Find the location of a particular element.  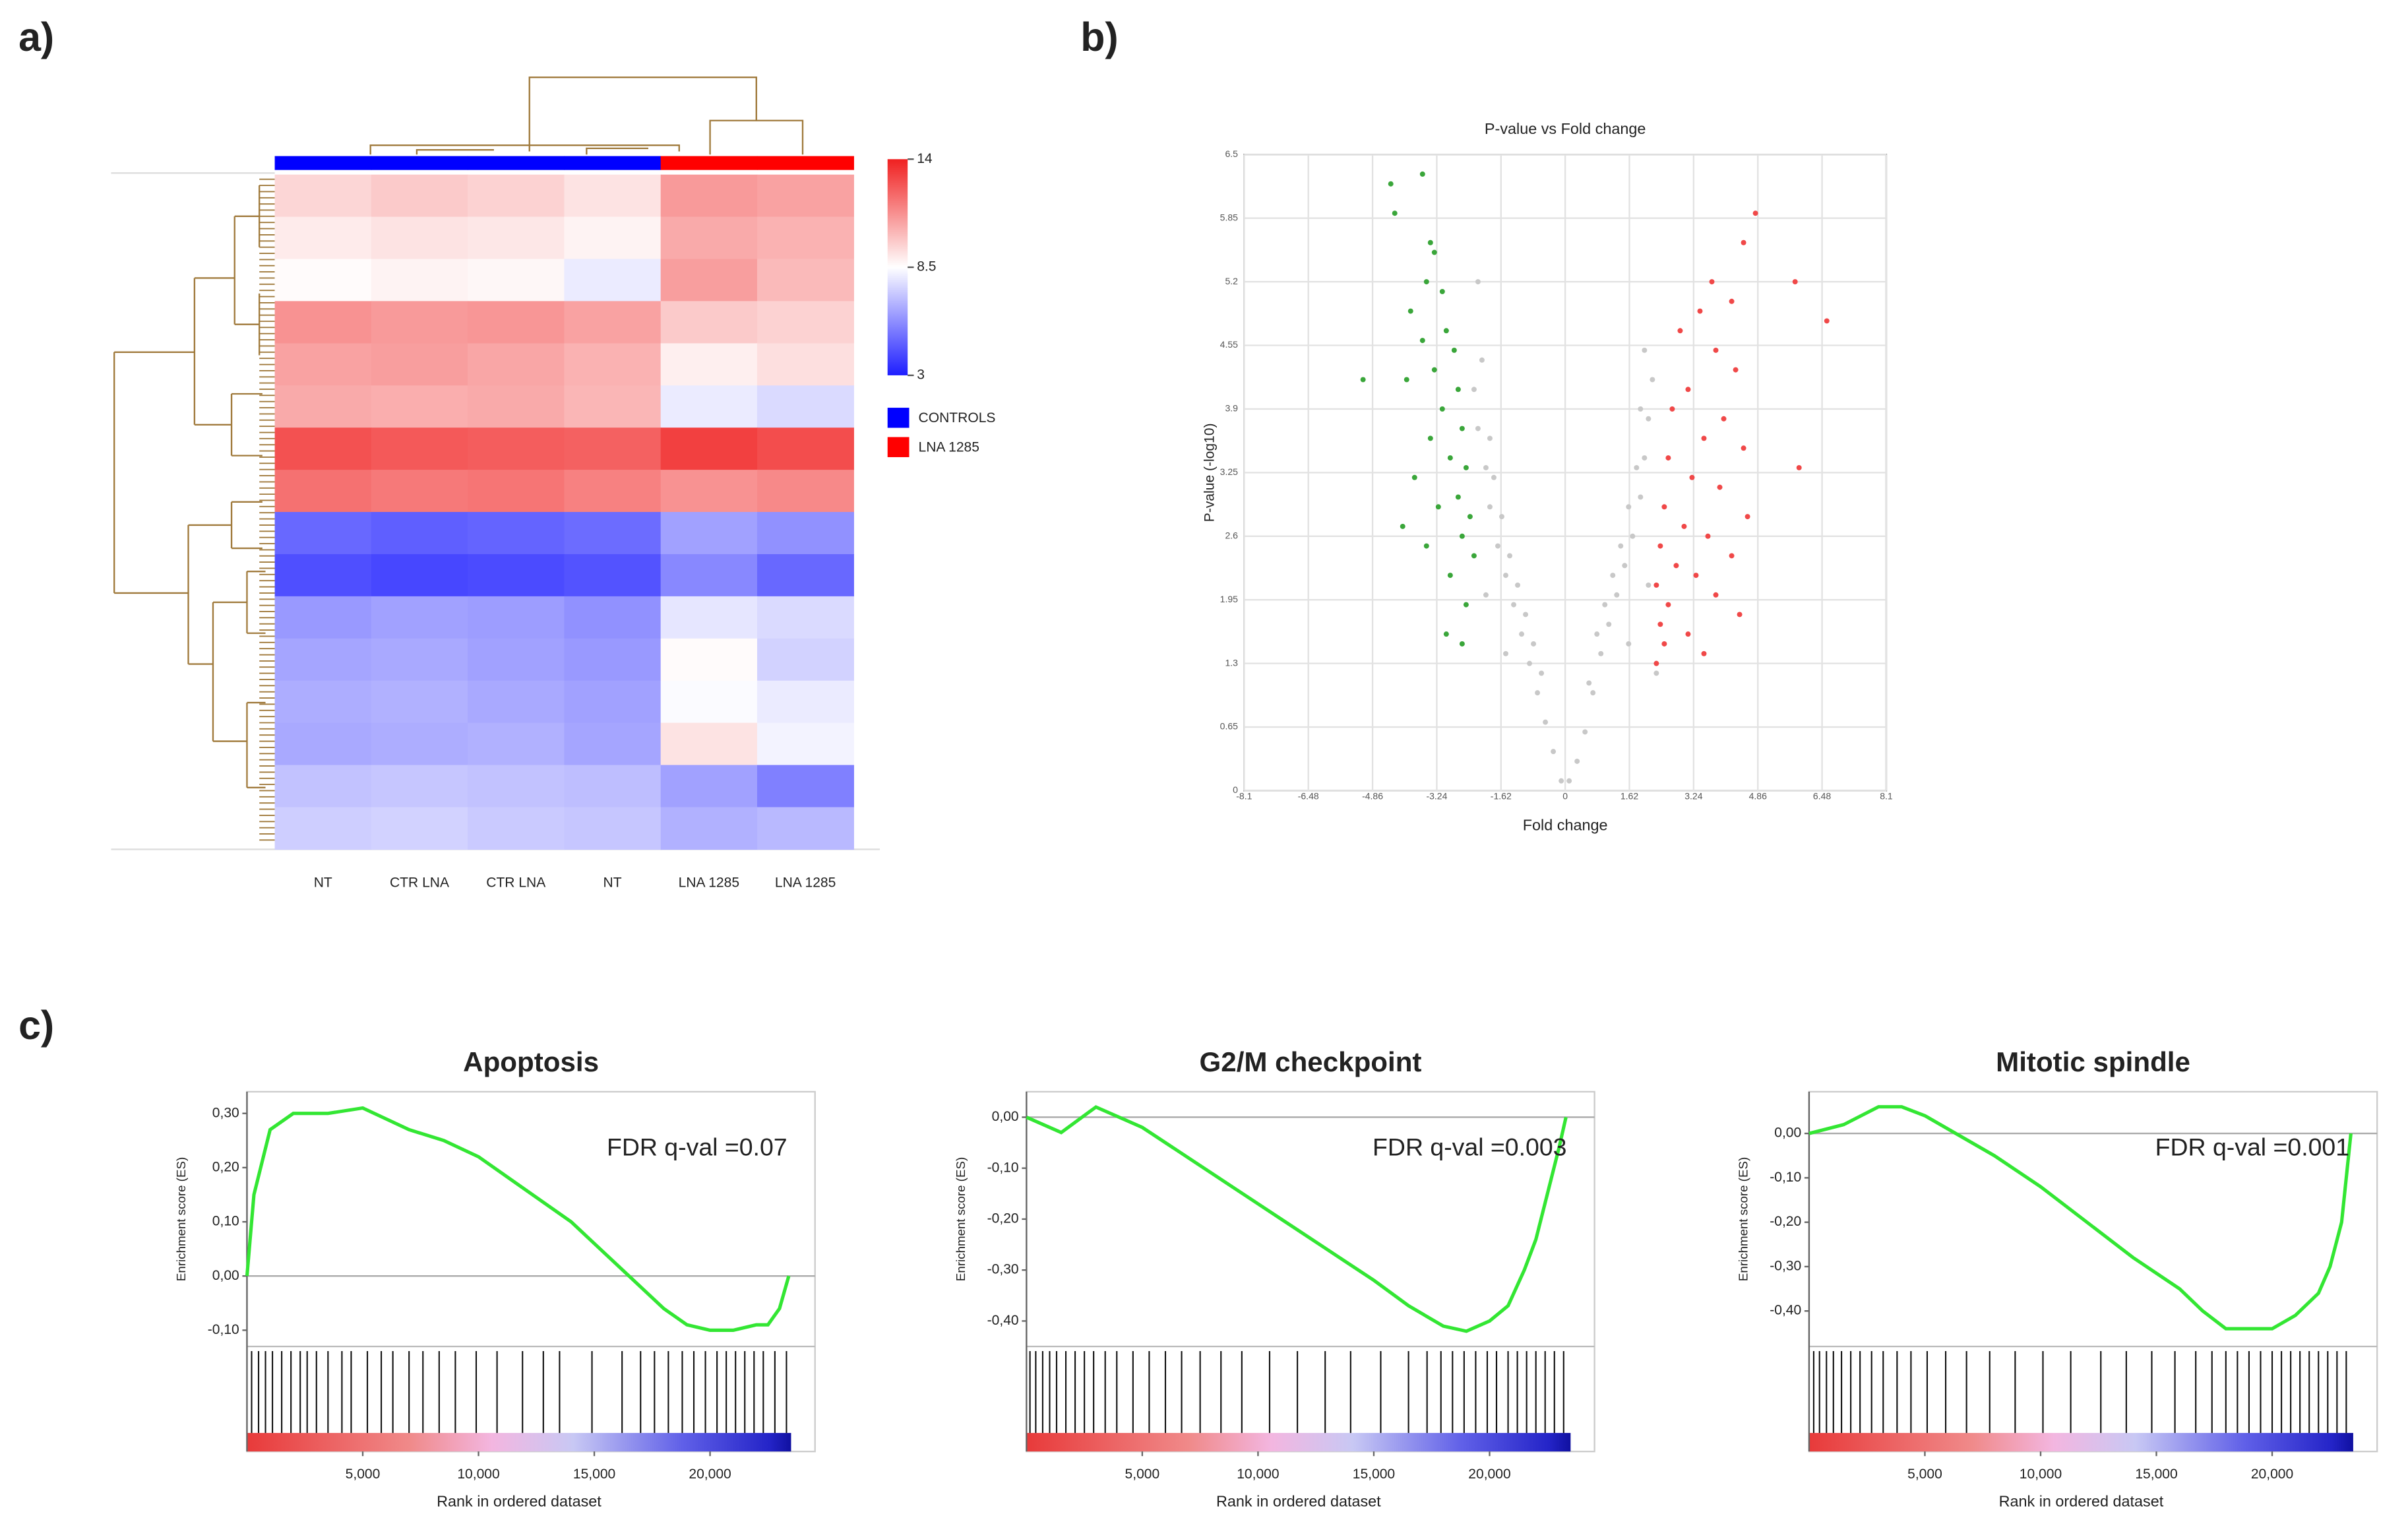

legend-swatch is located at coordinates (898, 447).